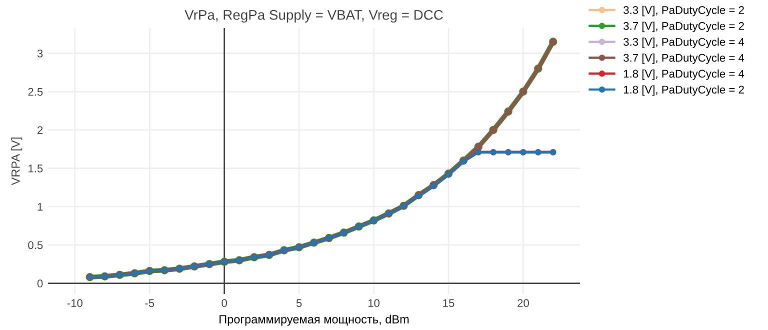 This screenshot has height=330, width=768. What do you see at coordinates (16, 162) in the screenshot?
I see `y-axis-title: VRPA [V]` at bounding box center [16, 162].